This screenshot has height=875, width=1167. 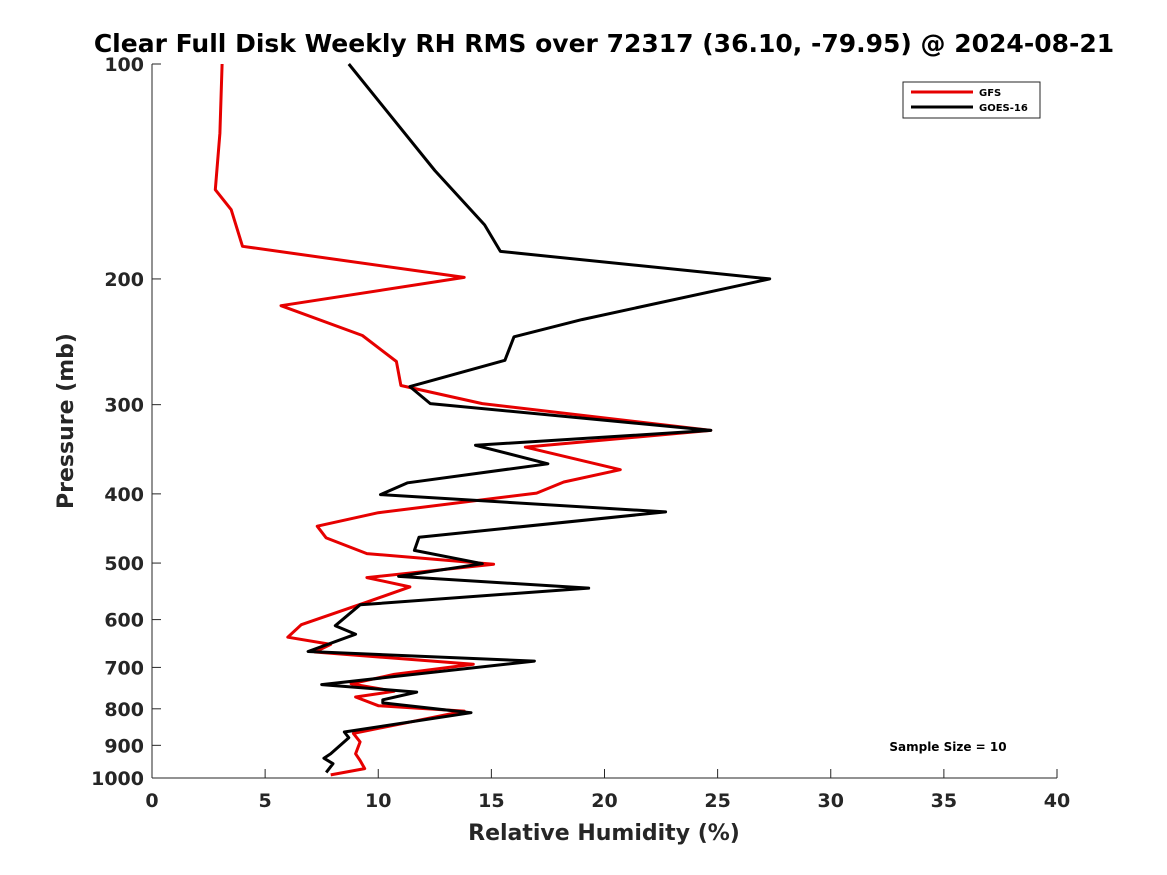 I want to click on y-tick-label: 600, so click(x=124, y=621).